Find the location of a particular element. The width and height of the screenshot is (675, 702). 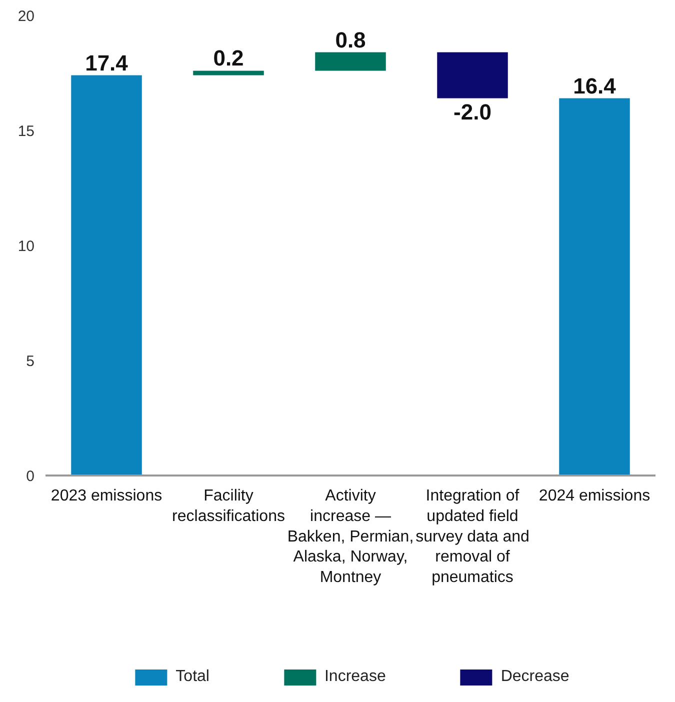

x-tick-label: Activity increase — Bakken, Permian, Alaska, Norway, Montney is located at coordinates (350, 537).